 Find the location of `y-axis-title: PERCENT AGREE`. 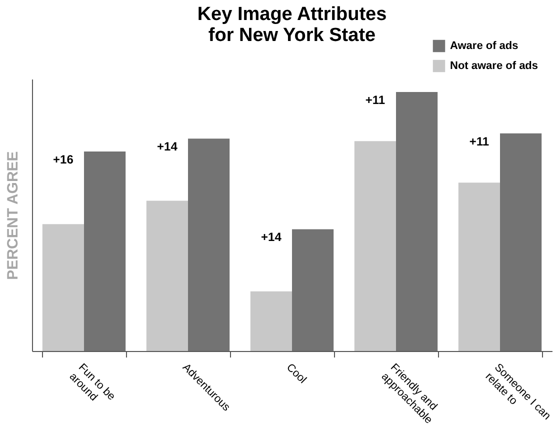

y-axis-title: PERCENT AGREE is located at coordinates (13, 215).